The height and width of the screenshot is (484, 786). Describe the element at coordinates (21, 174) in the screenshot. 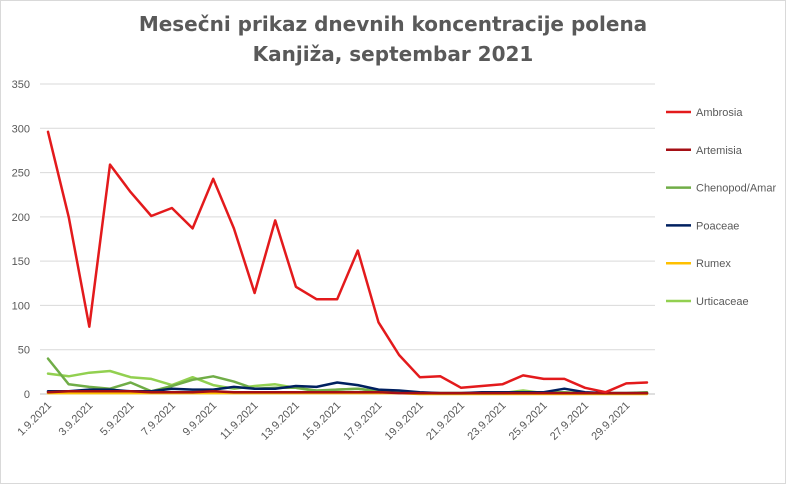

I see `y-tick-label: 250` at that location.